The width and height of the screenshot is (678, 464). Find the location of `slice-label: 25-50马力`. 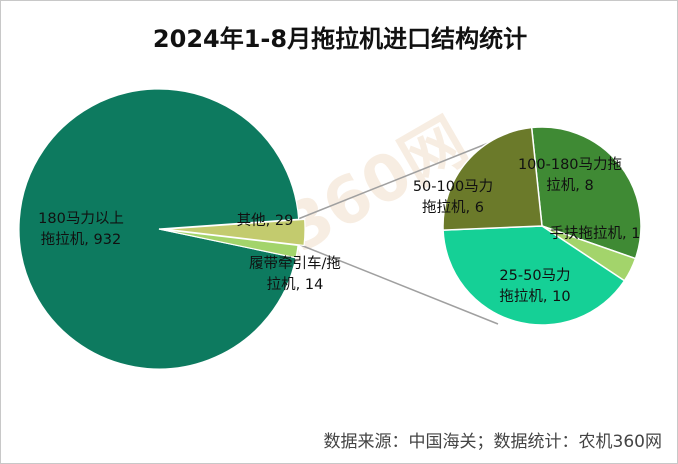

slice-label: 25-50马力 is located at coordinates (534, 275).